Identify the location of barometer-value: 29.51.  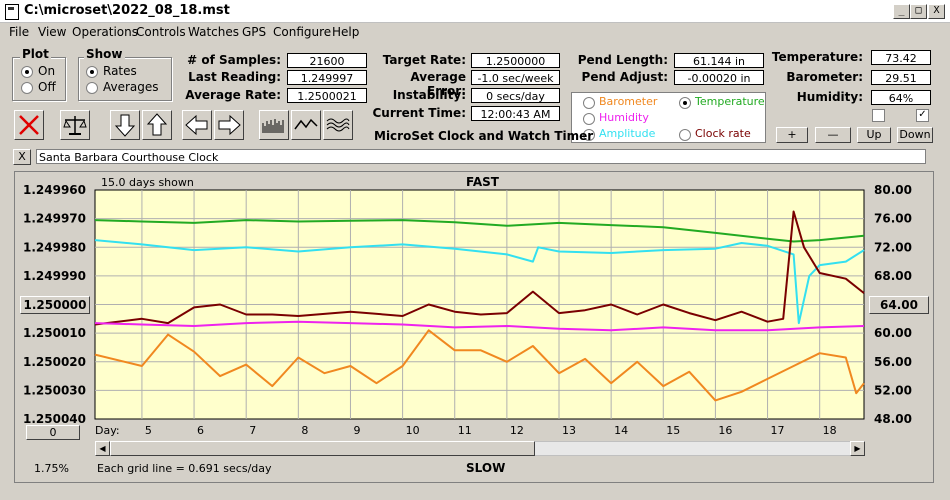
(901, 77).